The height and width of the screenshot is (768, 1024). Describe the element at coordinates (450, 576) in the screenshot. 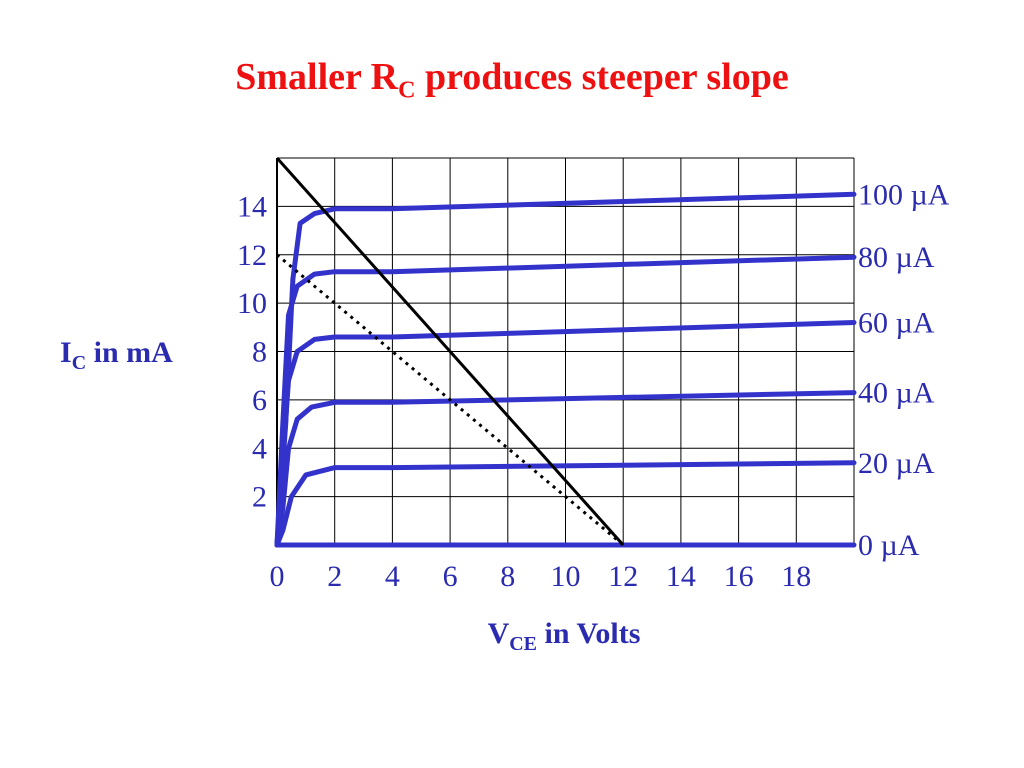

I see `x-tick-label: 6` at that location.